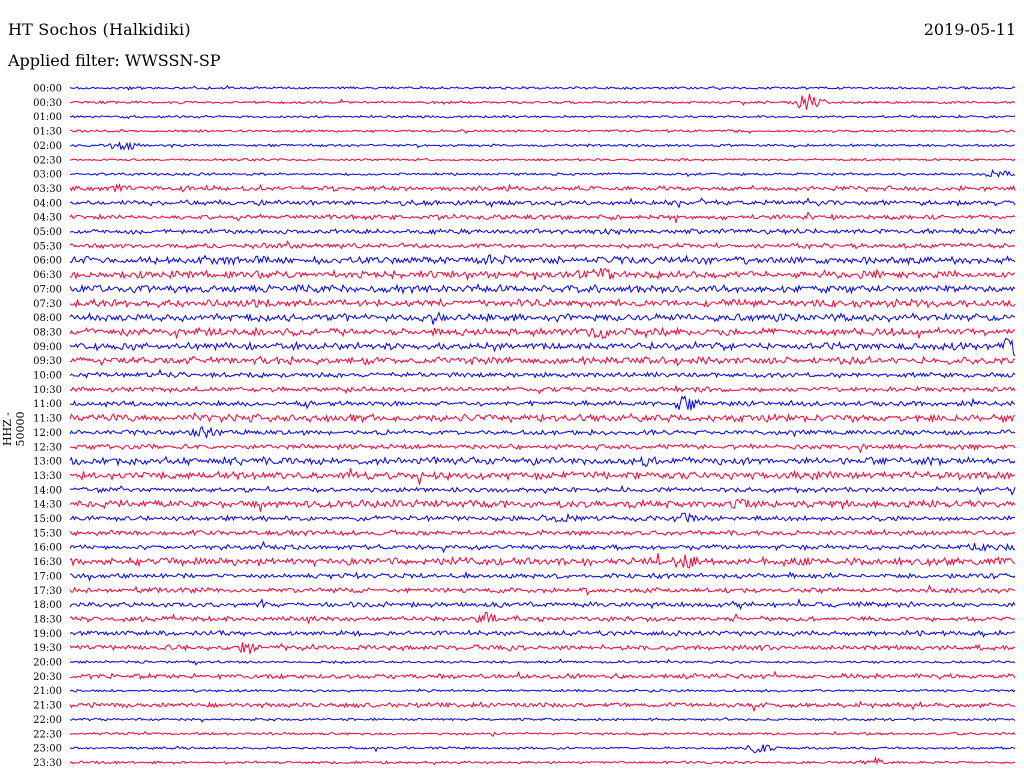 The image size is (1024, 780). Describe the element at coordinates (47, 763) in the screenshot. I see `trace-label: 23:30` at that location.